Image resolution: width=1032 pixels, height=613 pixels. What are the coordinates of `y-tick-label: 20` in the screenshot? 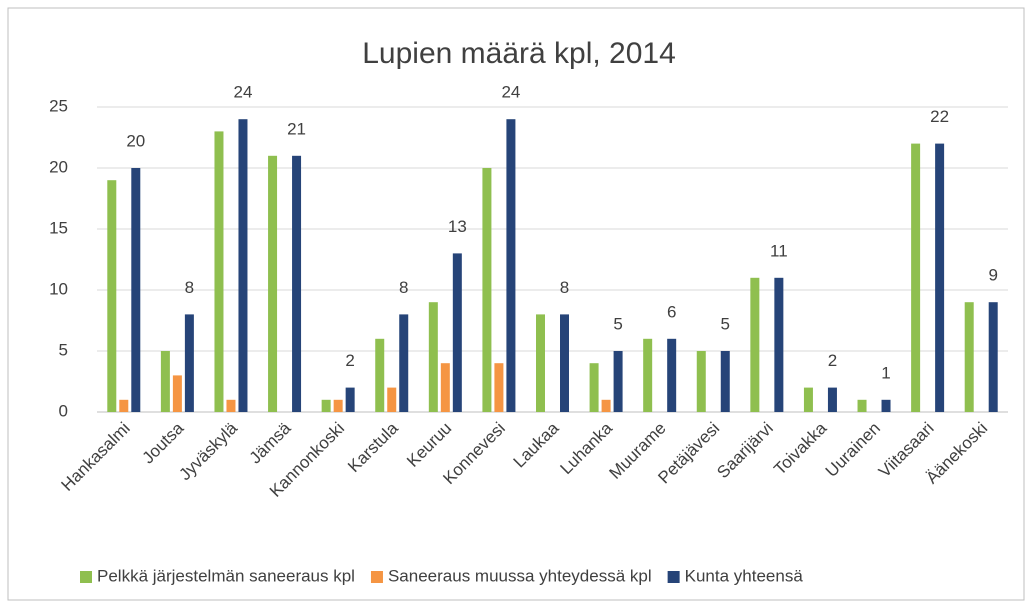 It's located at (58, 166).